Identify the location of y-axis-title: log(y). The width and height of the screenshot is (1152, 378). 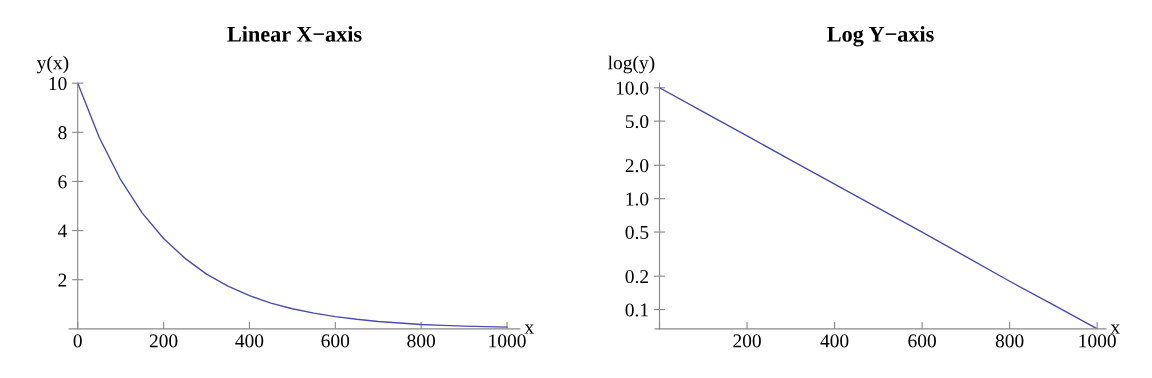
(631, 64).